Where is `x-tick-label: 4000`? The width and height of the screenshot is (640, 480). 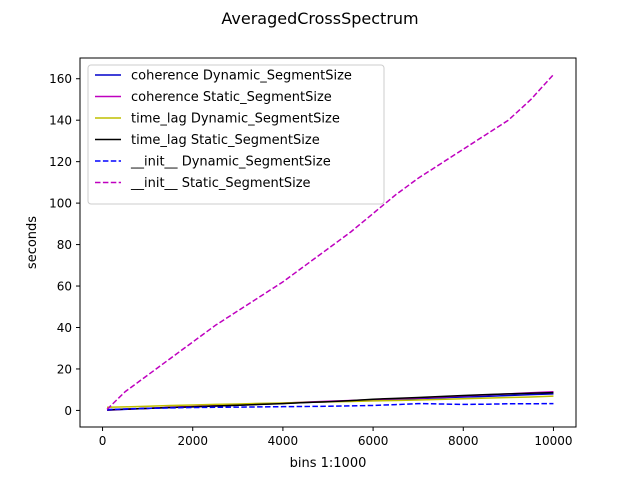 x-tick-label: 4000 is located at coordinates (283, 441).